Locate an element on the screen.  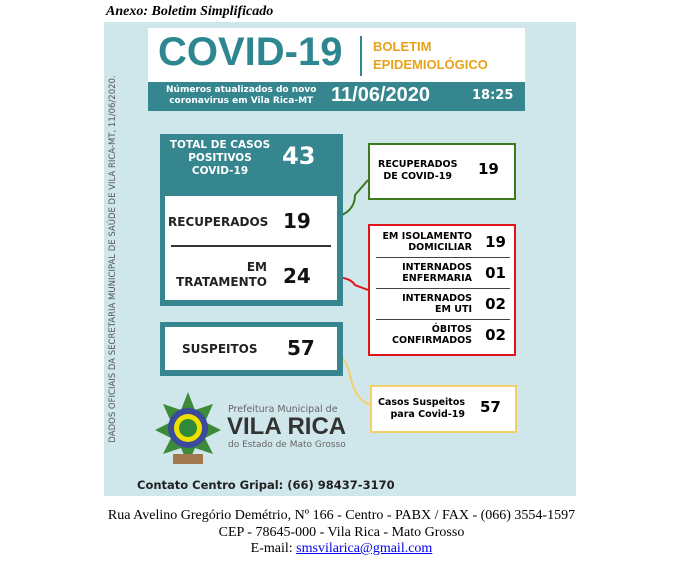
treatment-row: INTERNADOS ENFERMARIA 01 is located at coordinates (443, 274).